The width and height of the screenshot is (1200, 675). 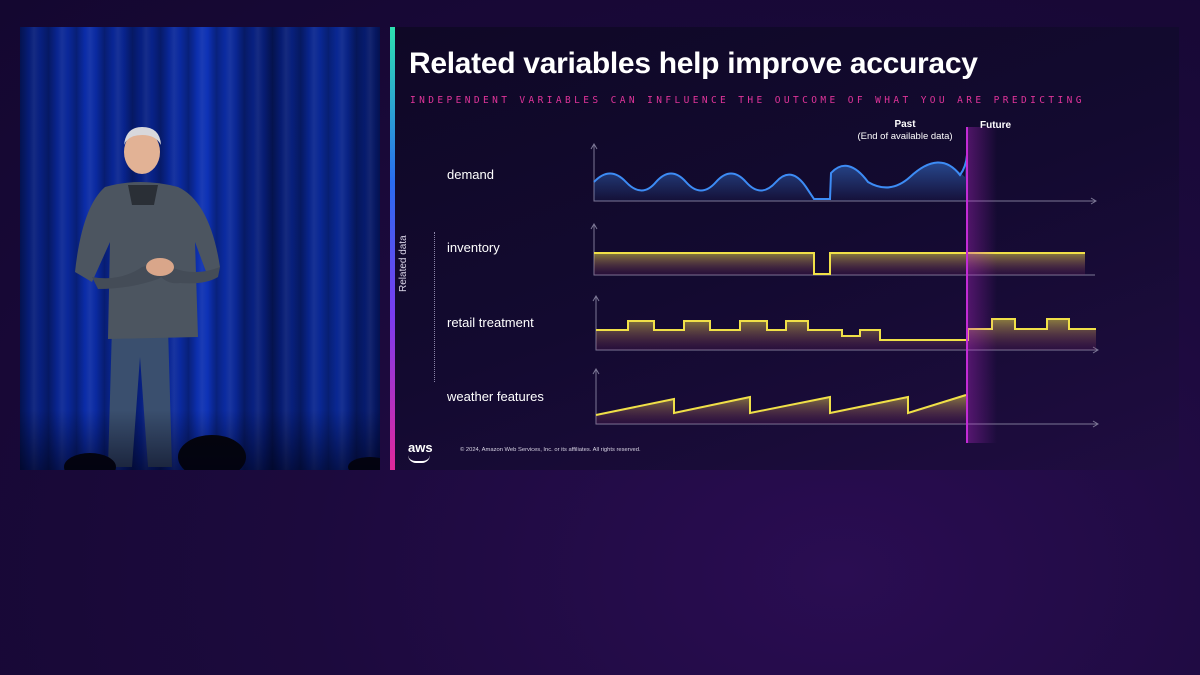 What do you see at coordinates (420, 447) in the screenshot?
I see `aws-logo: aws` at bounding box center [420, 447].